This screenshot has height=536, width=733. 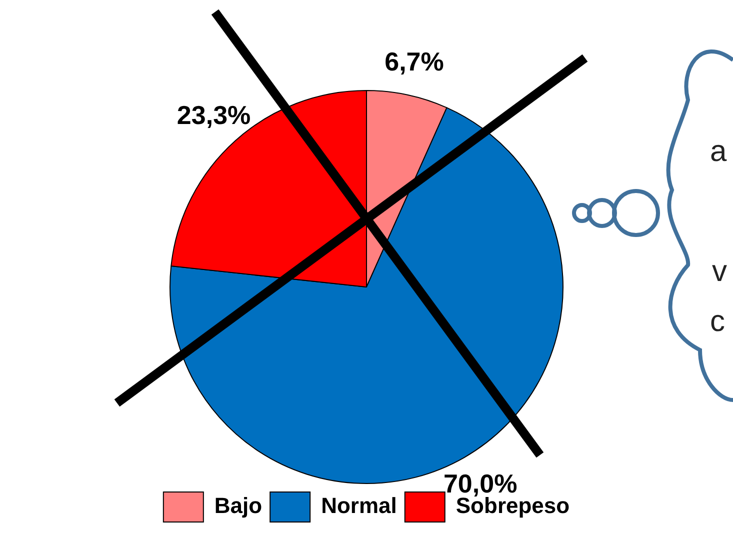 I want to click on legend-label: Normal, so click(x=359, y=505).